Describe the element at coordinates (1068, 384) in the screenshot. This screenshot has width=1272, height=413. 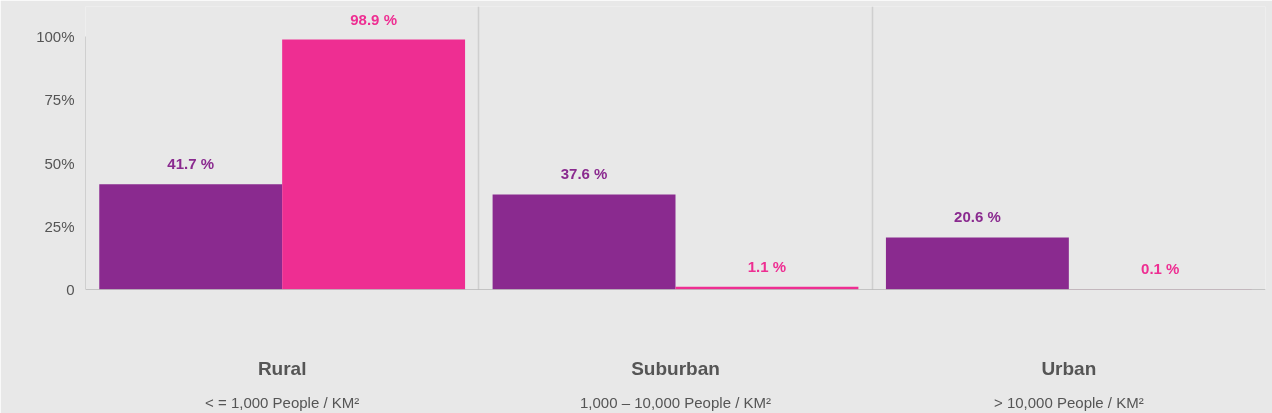
I see `category-label: Urban > 10,000 People / KM²` at that location.